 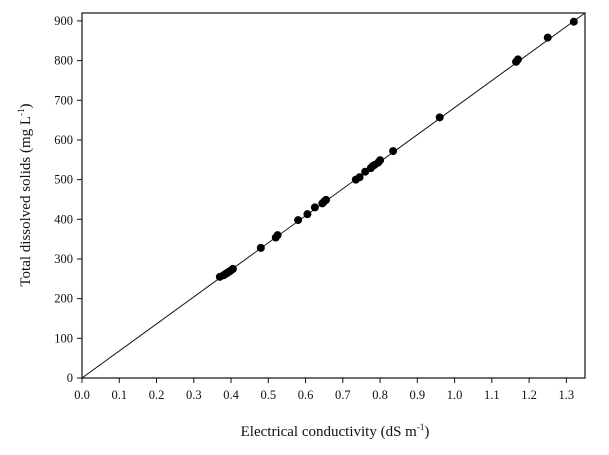 What do you see at coordinates (418, 395) in the screenshot?
I see `x-tick-label: 0.9` at bounding box center [418, 395].